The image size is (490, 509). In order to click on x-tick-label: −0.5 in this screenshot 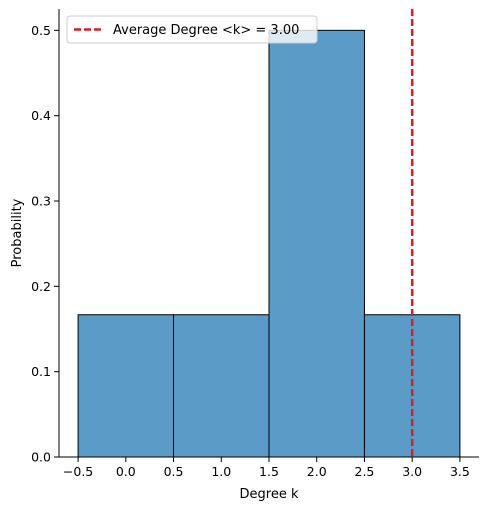, I will do `click(78, 471)`.